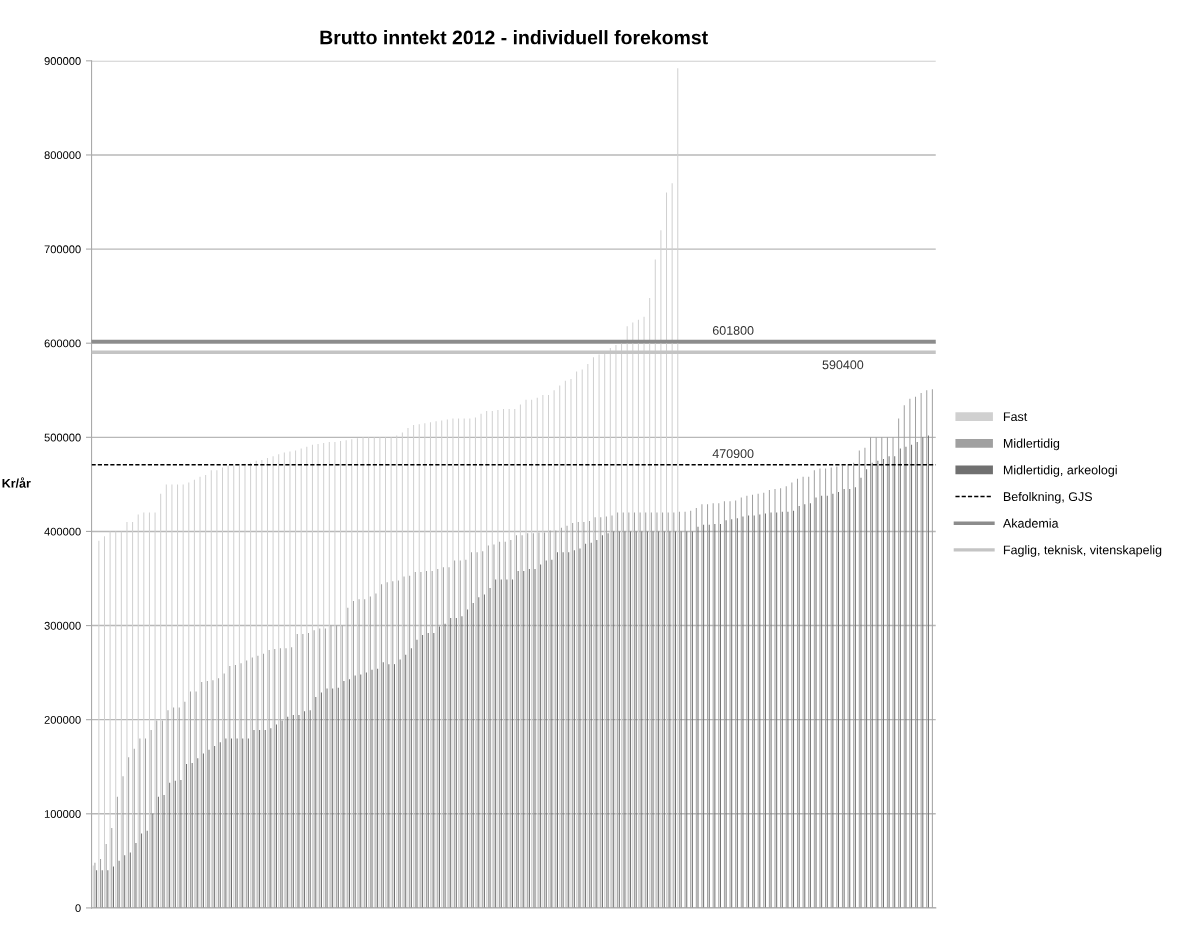  What do you see at coordinates (733, 454) in the screenshot?
I see `annotation: 470900` at bounding box center [733, 454].